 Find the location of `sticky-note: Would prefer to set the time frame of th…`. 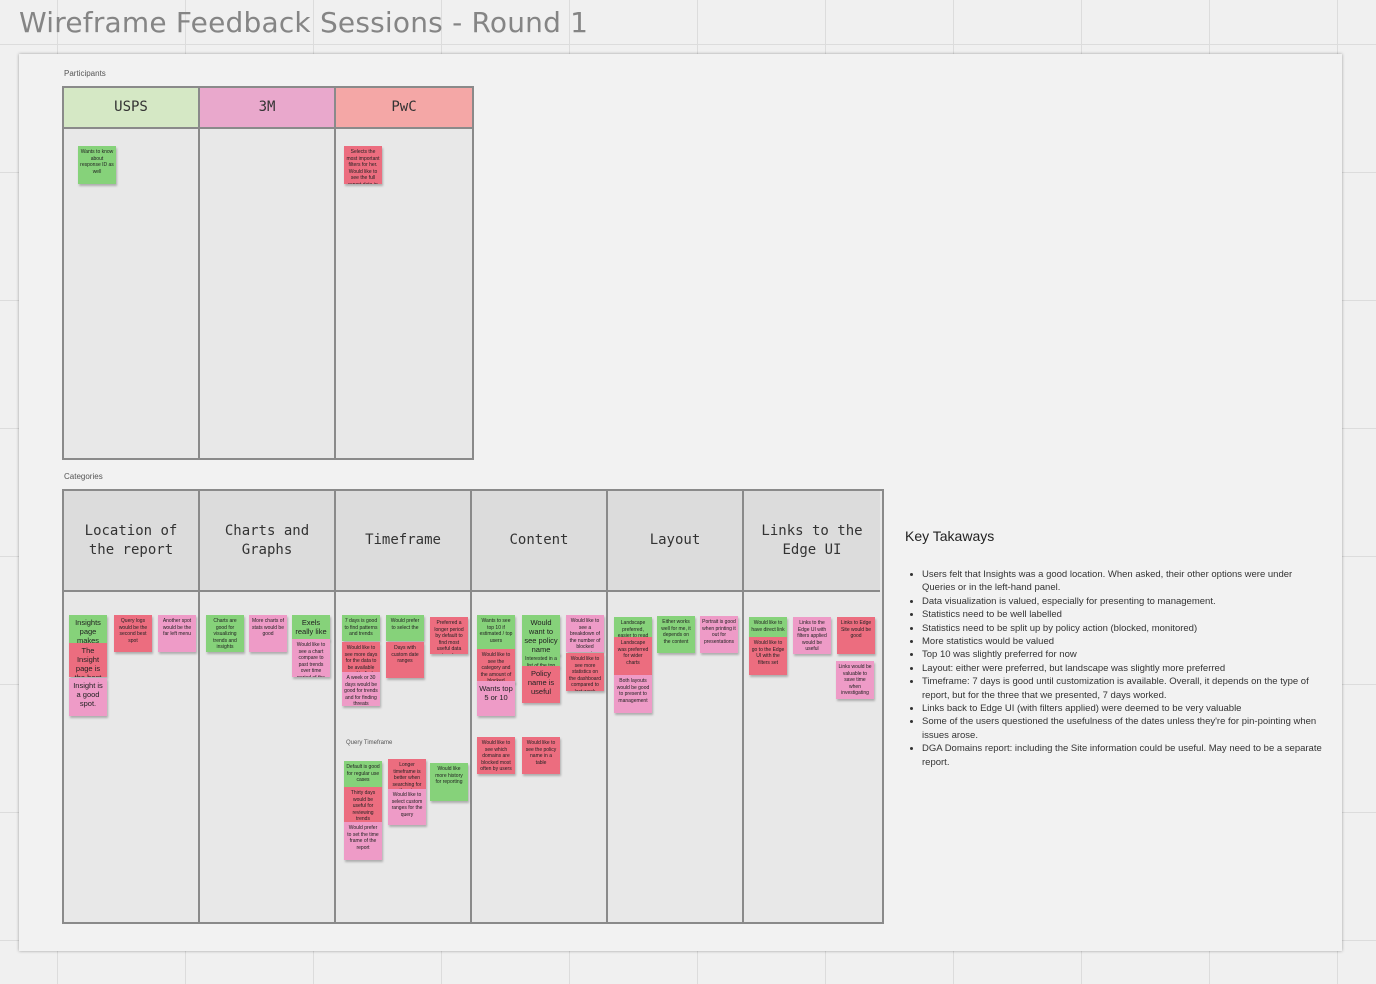

sticky-note: Would prefer to set the time frame of th… is located at coordinates (363, 841).